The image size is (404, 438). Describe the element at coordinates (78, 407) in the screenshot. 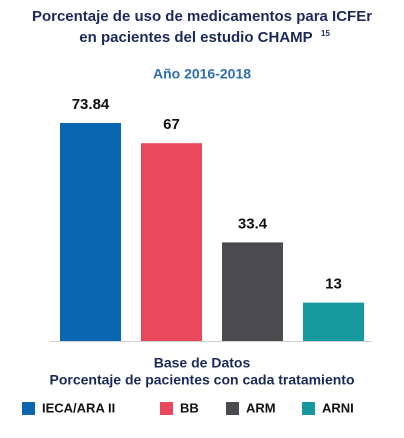

I see `legend-label: IECA/ARA II` at that location.